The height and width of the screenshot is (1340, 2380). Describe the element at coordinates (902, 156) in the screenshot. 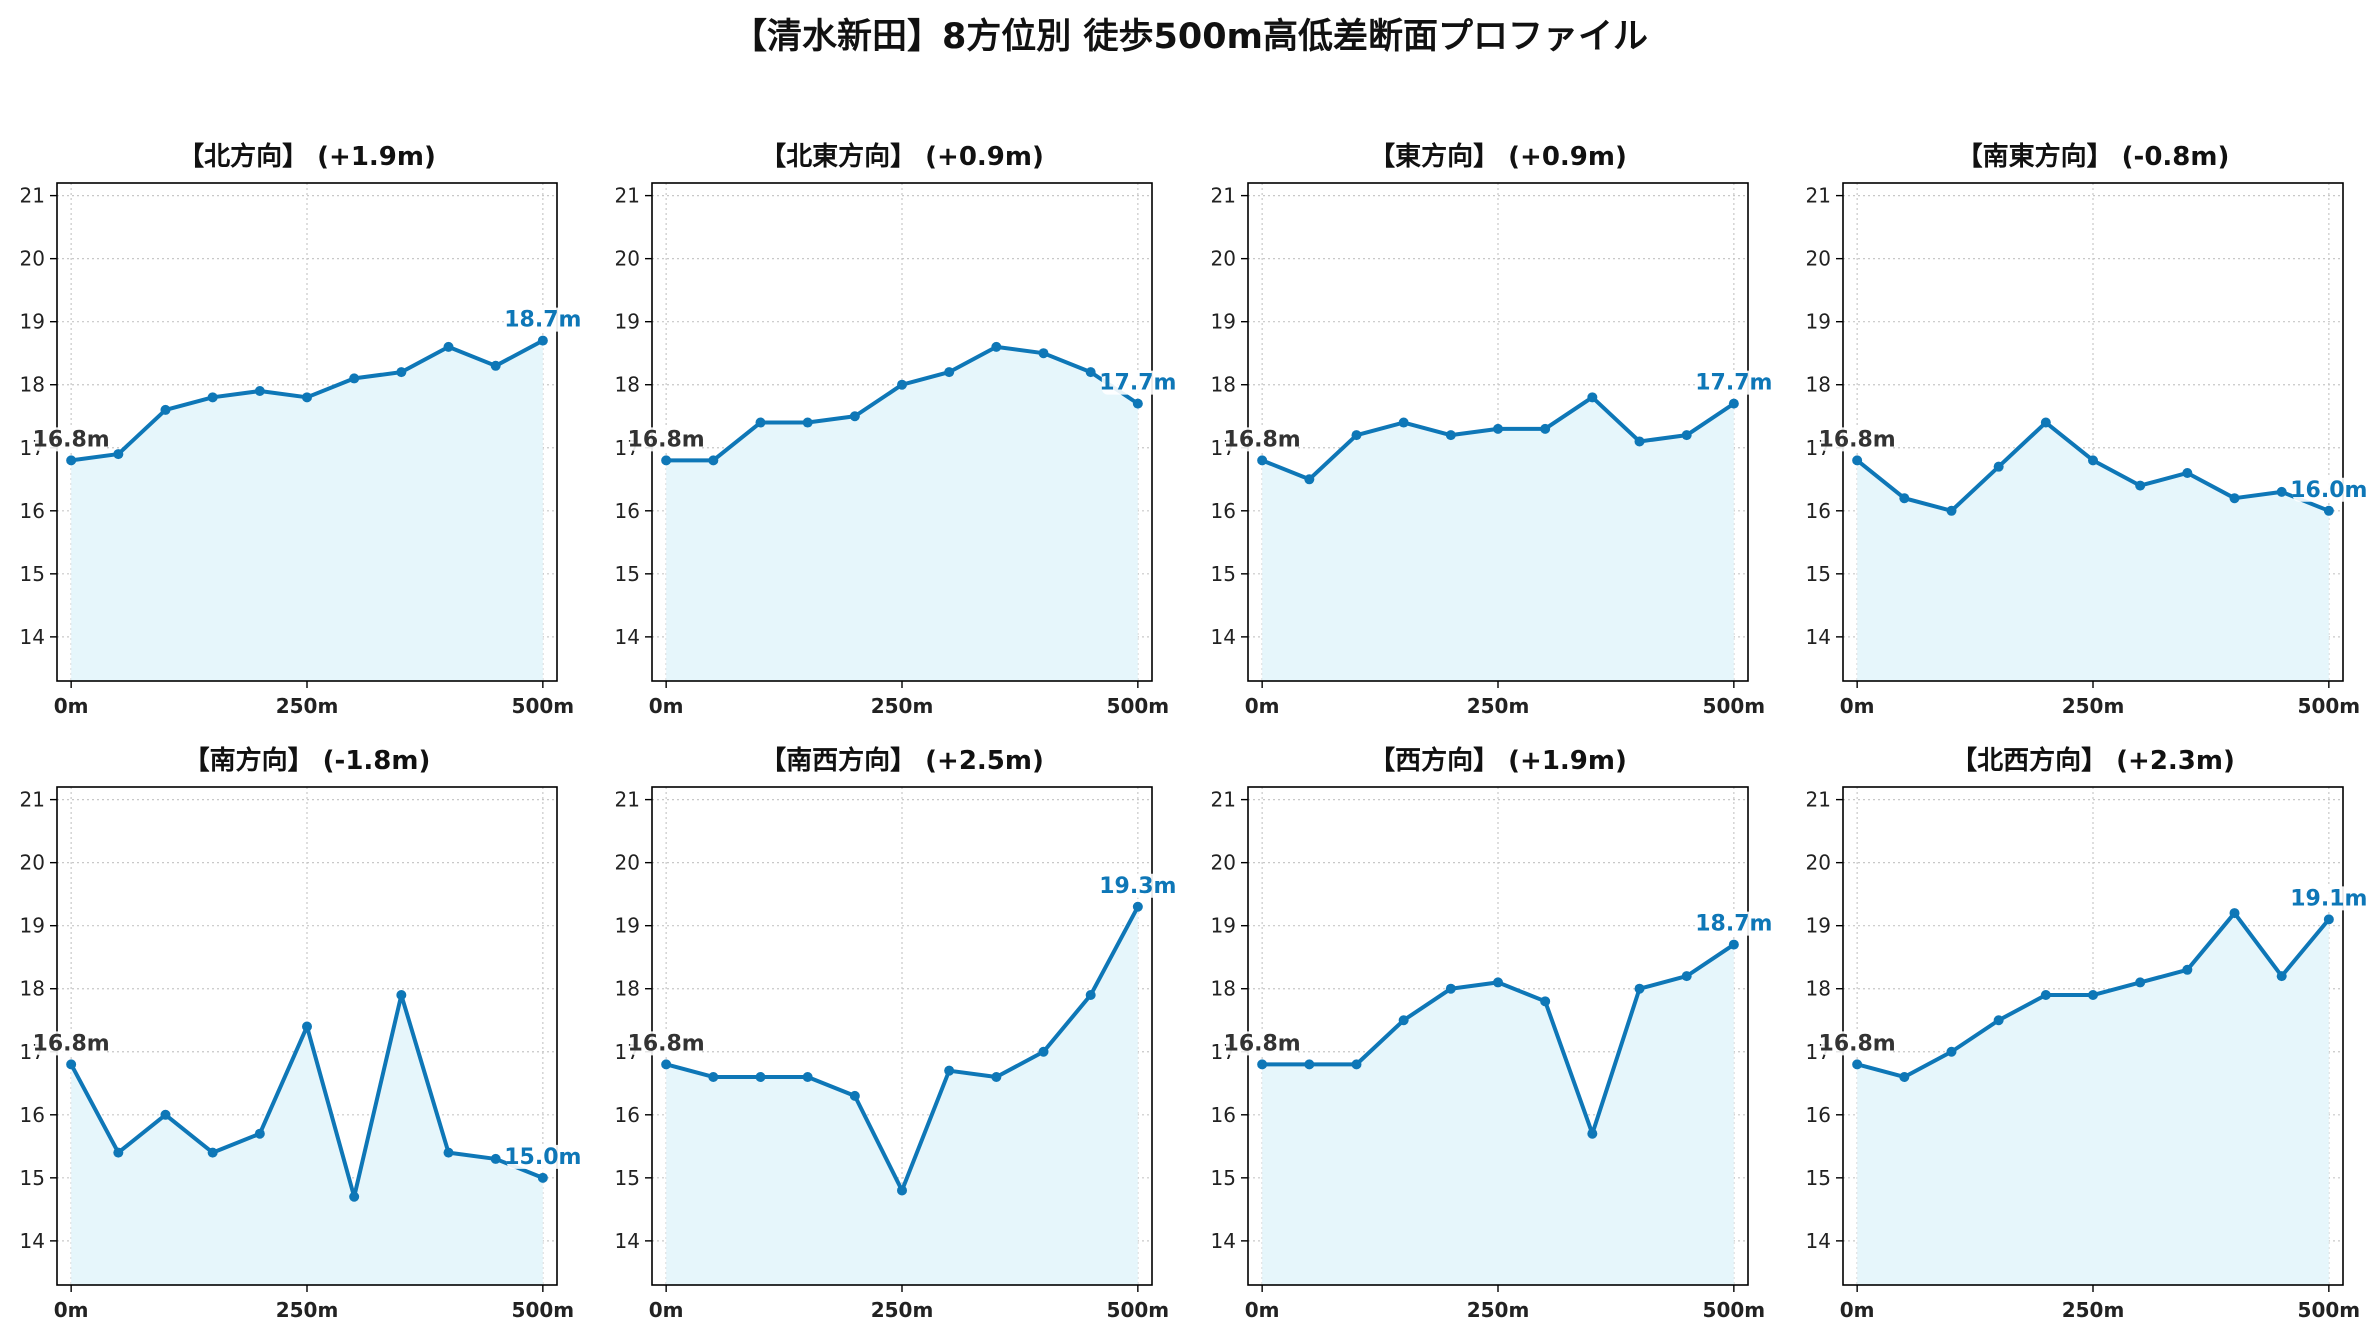

I see `subplot-title: 【北東方向】 (+0.9m)` at that location.